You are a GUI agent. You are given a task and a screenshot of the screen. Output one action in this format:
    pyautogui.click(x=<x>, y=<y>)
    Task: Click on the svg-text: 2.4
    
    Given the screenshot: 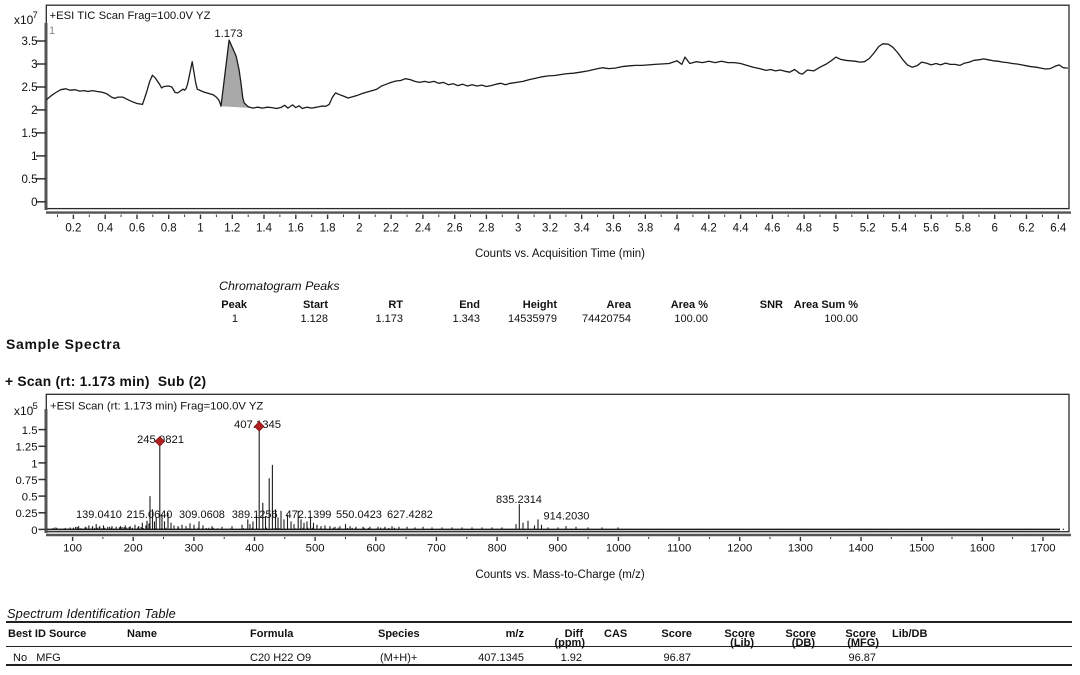 What is the action you would take?
    pyautogui.click(x=423, y=228)
    